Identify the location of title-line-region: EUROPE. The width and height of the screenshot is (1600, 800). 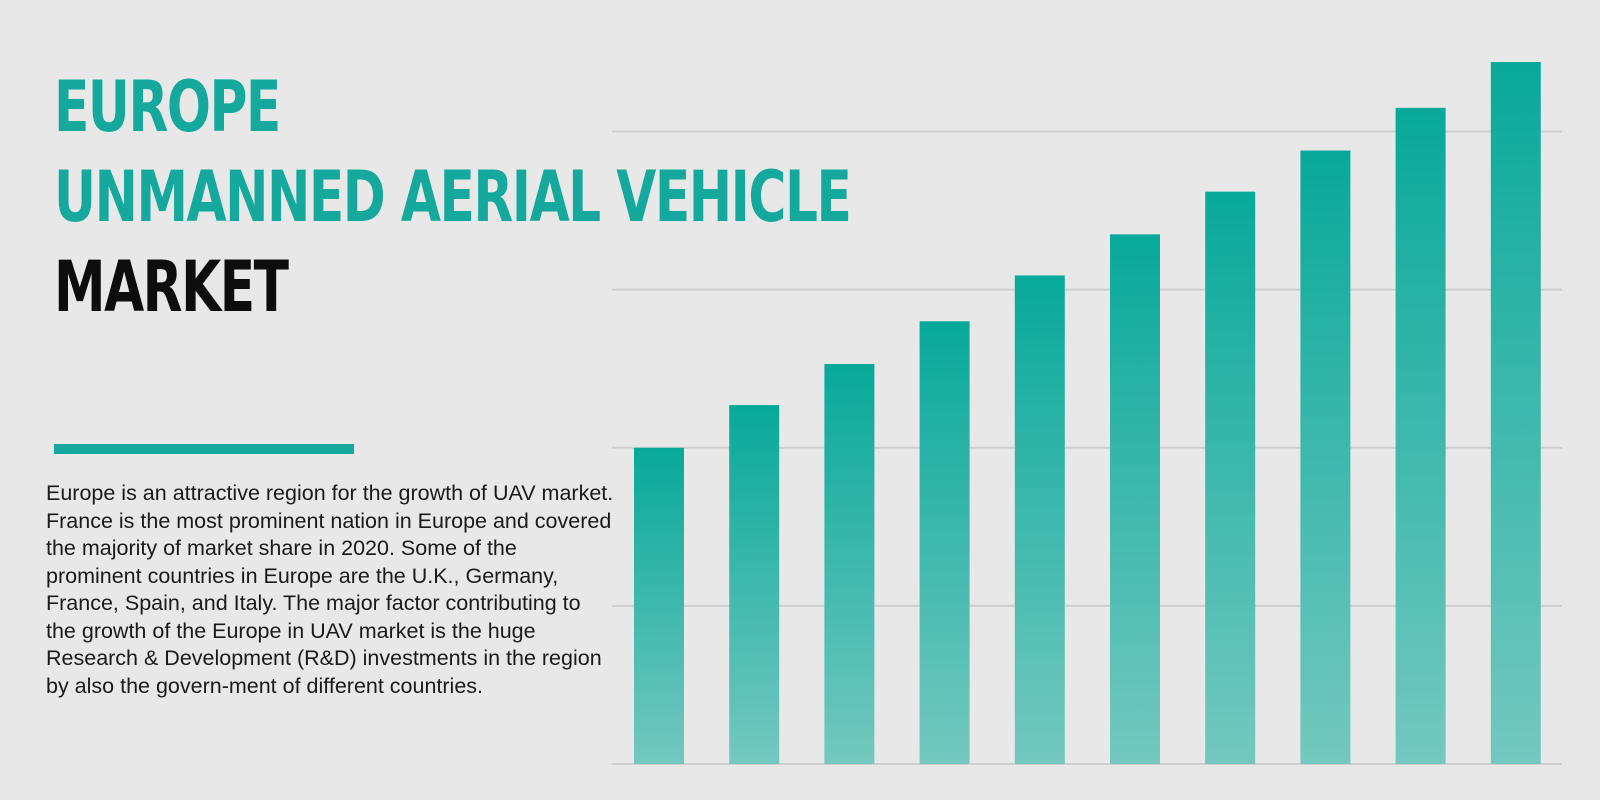
(167, 107).